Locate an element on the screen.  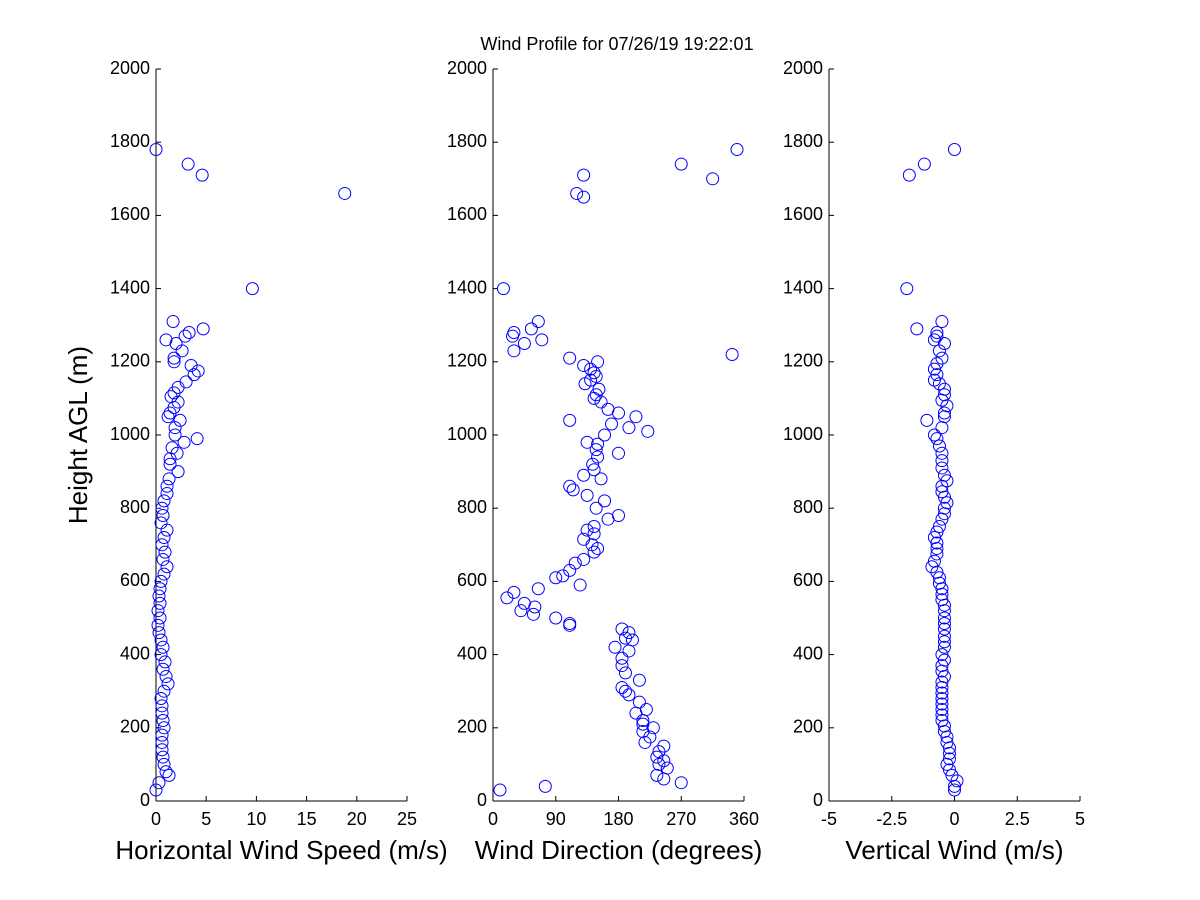
x-axis-label: Horizontal Wind Speed (m/s) is located at coordinates (281, 850).